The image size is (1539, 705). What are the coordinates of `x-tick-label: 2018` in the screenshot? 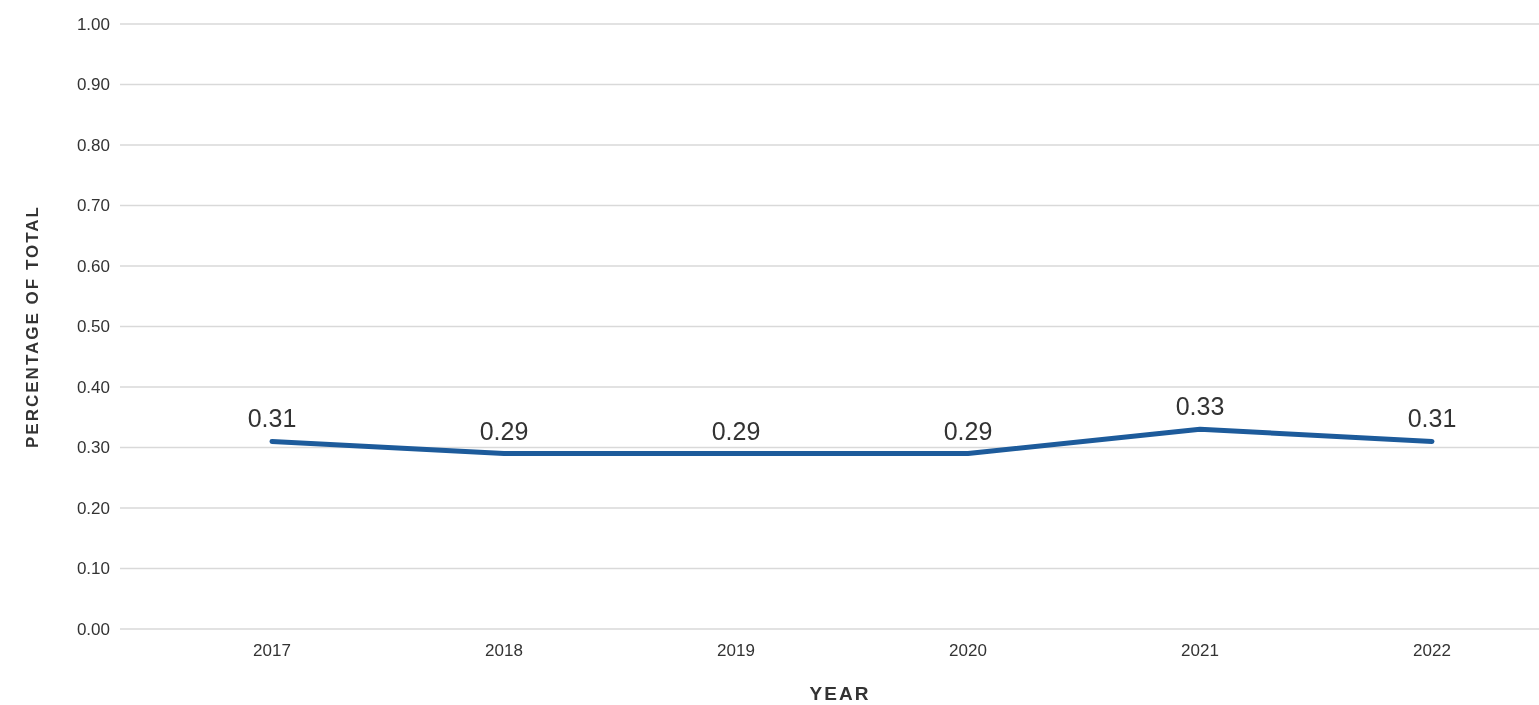 It's located at (504, 650).